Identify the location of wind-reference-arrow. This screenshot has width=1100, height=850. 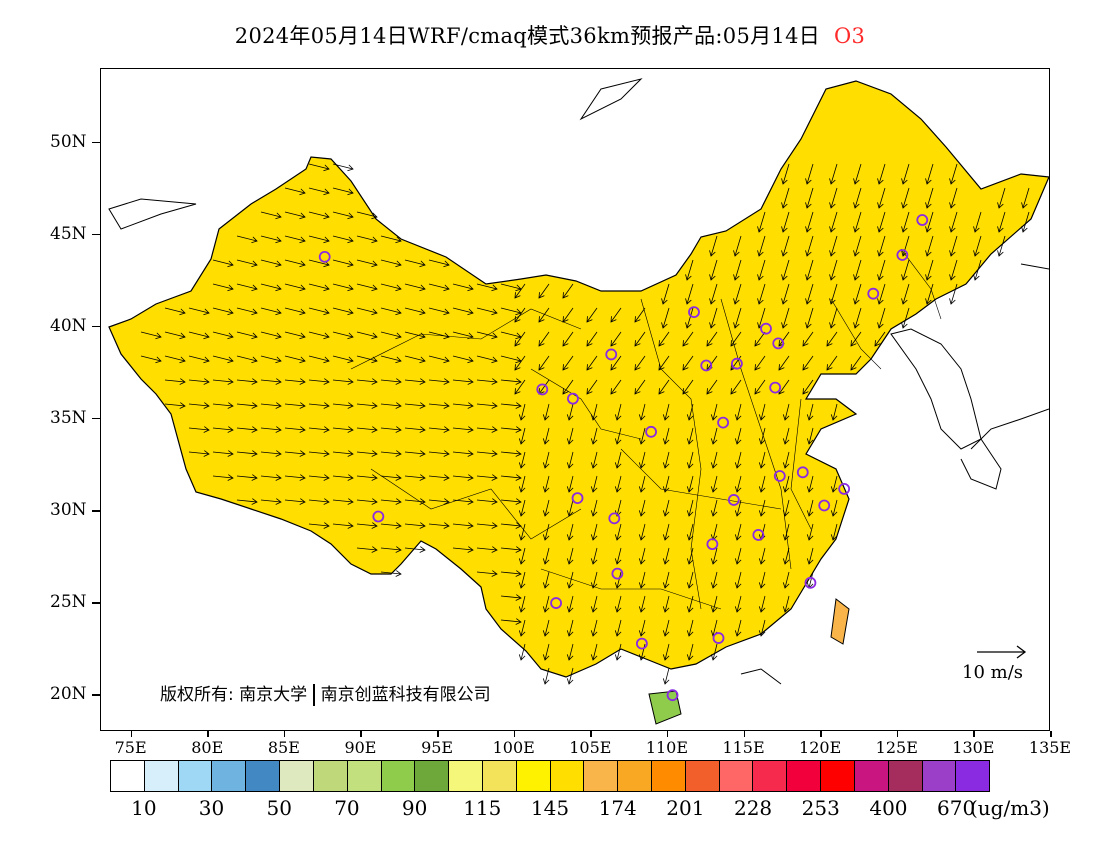
(1002, 652).